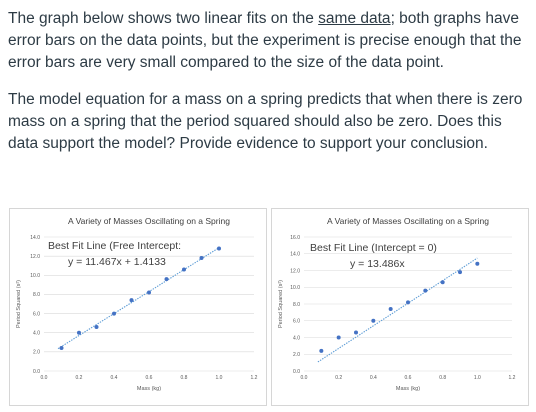 This screenshot has height=412, width=536. I want to click on fit-label-line-2: y = 13.486x, so click(377, 264).